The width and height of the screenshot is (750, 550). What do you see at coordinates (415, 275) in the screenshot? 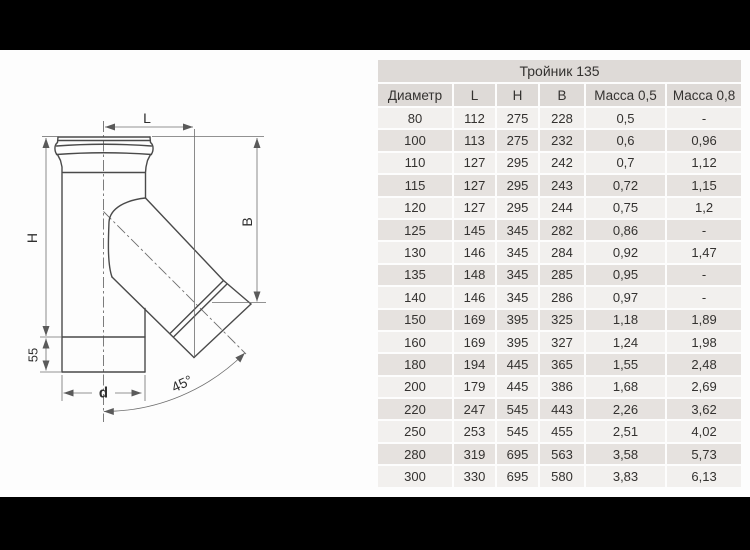
I see `table-cell: 135` at bounding box center [415, 275].